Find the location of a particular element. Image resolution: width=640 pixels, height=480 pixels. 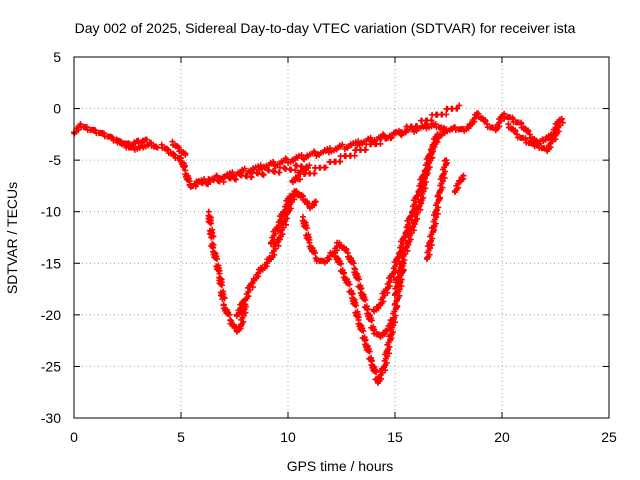

y-tick-label: -15 is located at coordinates (51, 263).